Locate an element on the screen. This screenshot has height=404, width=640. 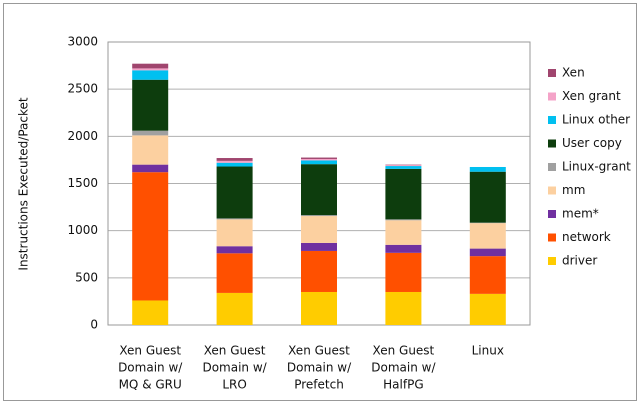
legend-label: network is located at coordinates (586, 237).